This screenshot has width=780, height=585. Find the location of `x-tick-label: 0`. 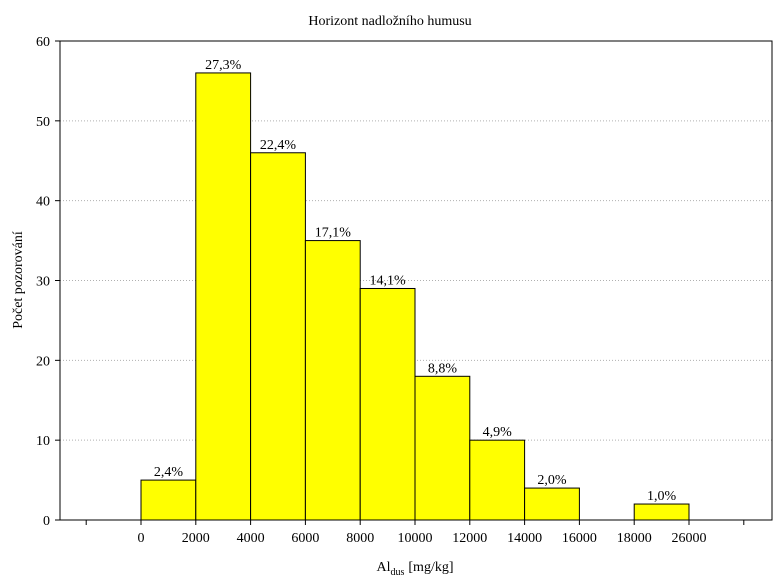

x-tick-label: 0 is located at coordinates (141, 538).